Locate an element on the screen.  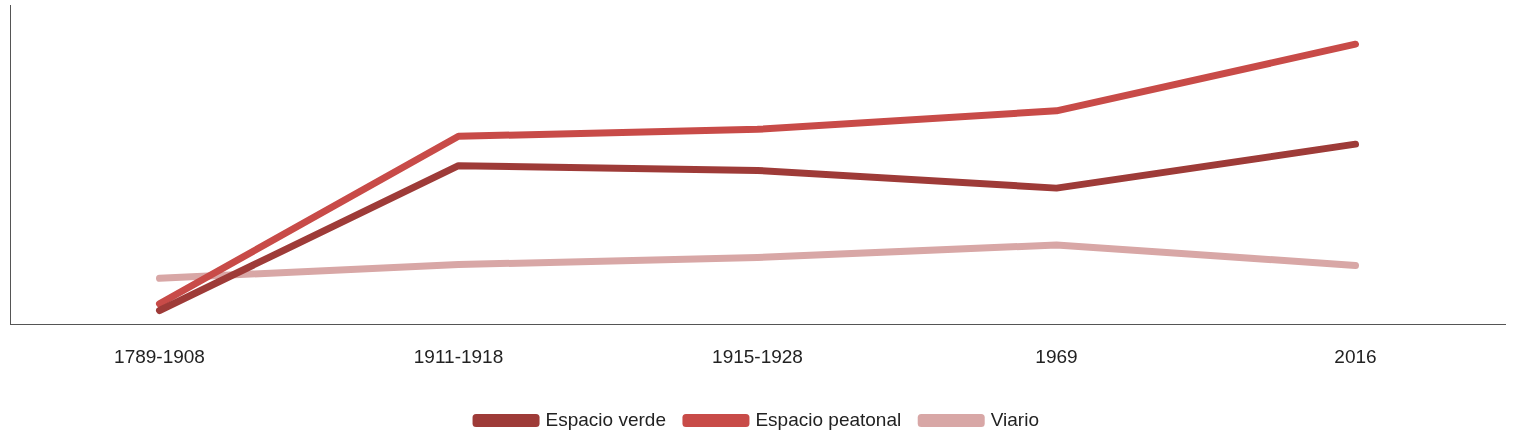
x-tick-label: 1915-1928 is located at coordinates (757, 356).